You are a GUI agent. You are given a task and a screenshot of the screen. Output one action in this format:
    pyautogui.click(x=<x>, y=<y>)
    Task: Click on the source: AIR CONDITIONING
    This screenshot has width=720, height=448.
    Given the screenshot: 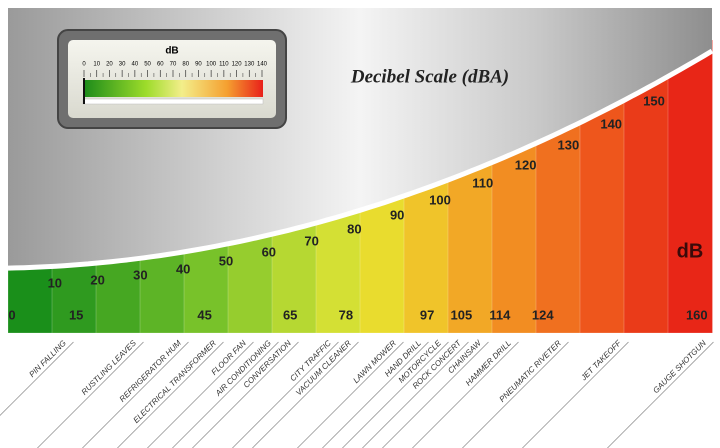 What is the action you would take?
    pyautogui.click(x=223, y=393)
    